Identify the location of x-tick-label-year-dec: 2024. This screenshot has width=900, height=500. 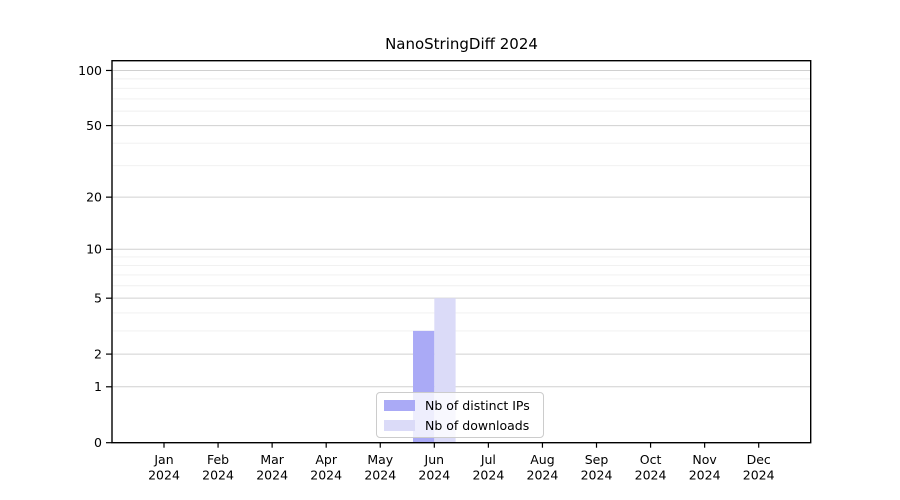
(759, 475).